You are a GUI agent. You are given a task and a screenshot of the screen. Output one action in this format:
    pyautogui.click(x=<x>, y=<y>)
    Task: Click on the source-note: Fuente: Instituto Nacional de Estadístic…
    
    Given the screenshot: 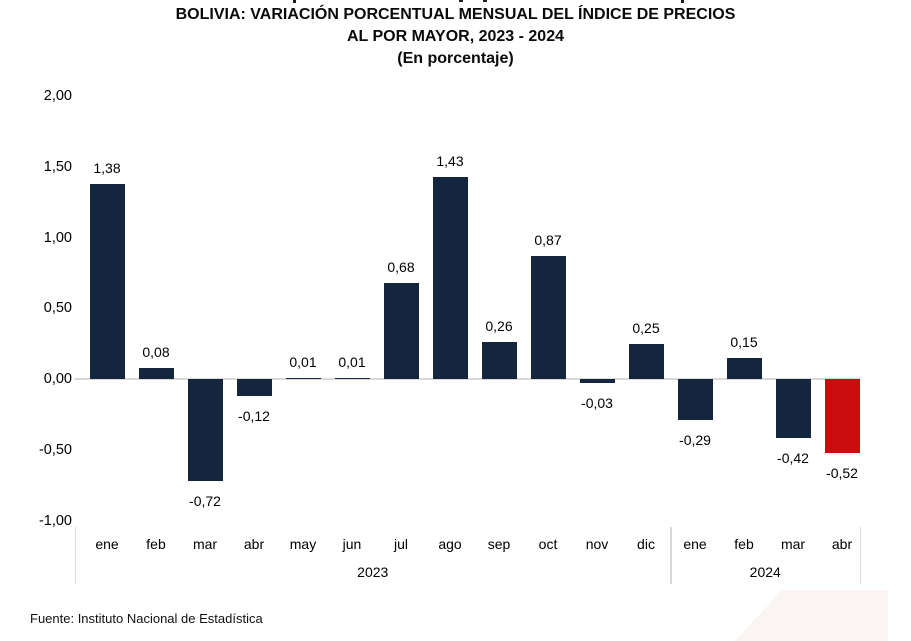 What is the action you would take?
    pyautogui.click(x=146, y=618)
    